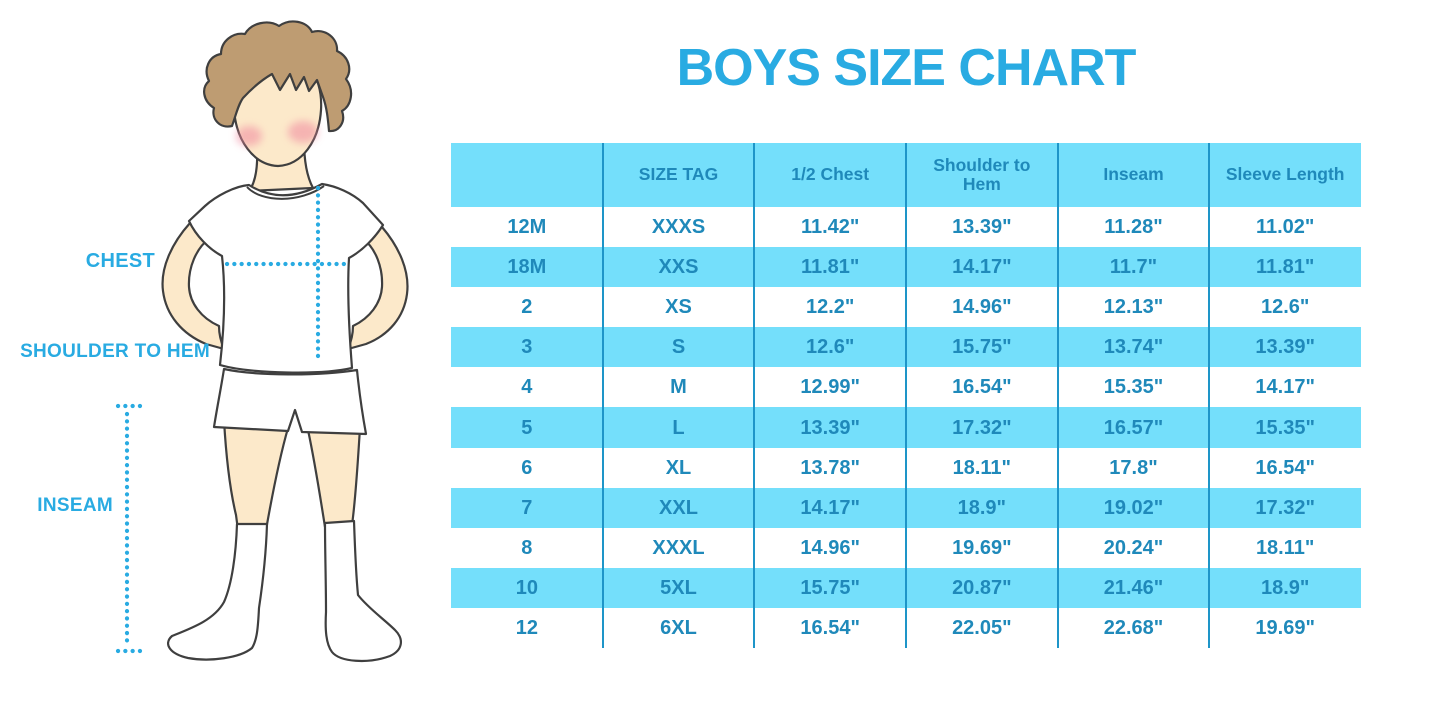 This screenshot has height=723, width=1445. I want to click on table-cell: 8, so click(527, 547).